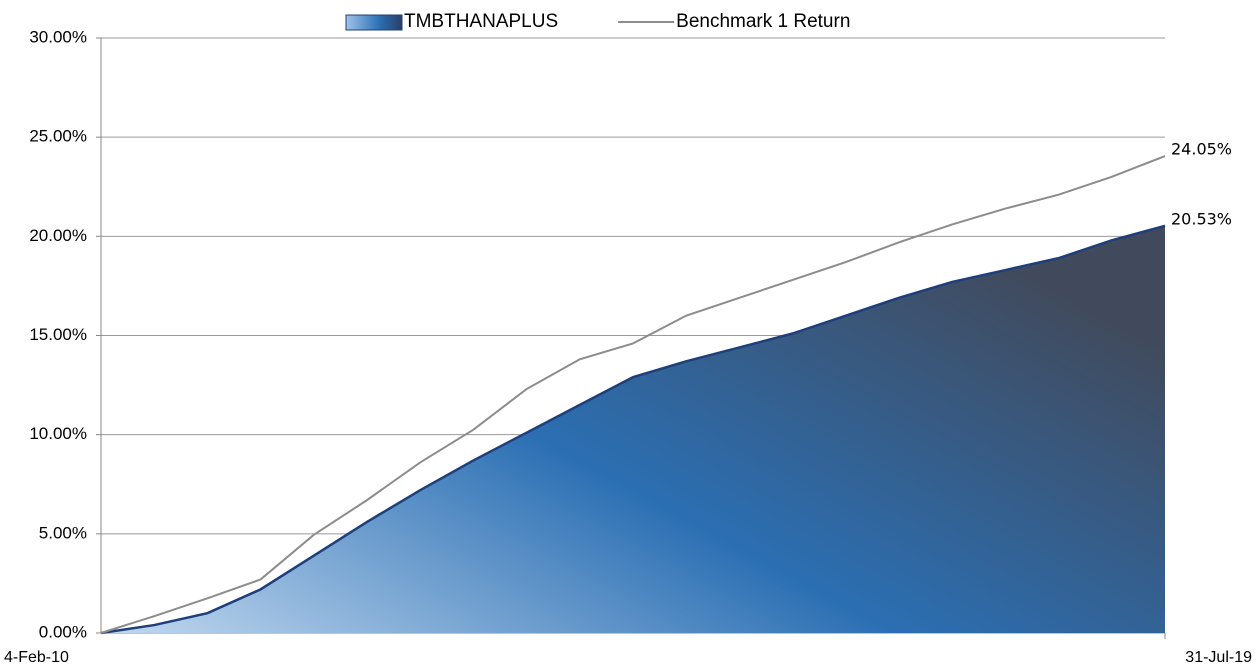 This screenshot has width=1256, height=669. I want to click on y-tick-label: 5.00%, so click(63, 532).